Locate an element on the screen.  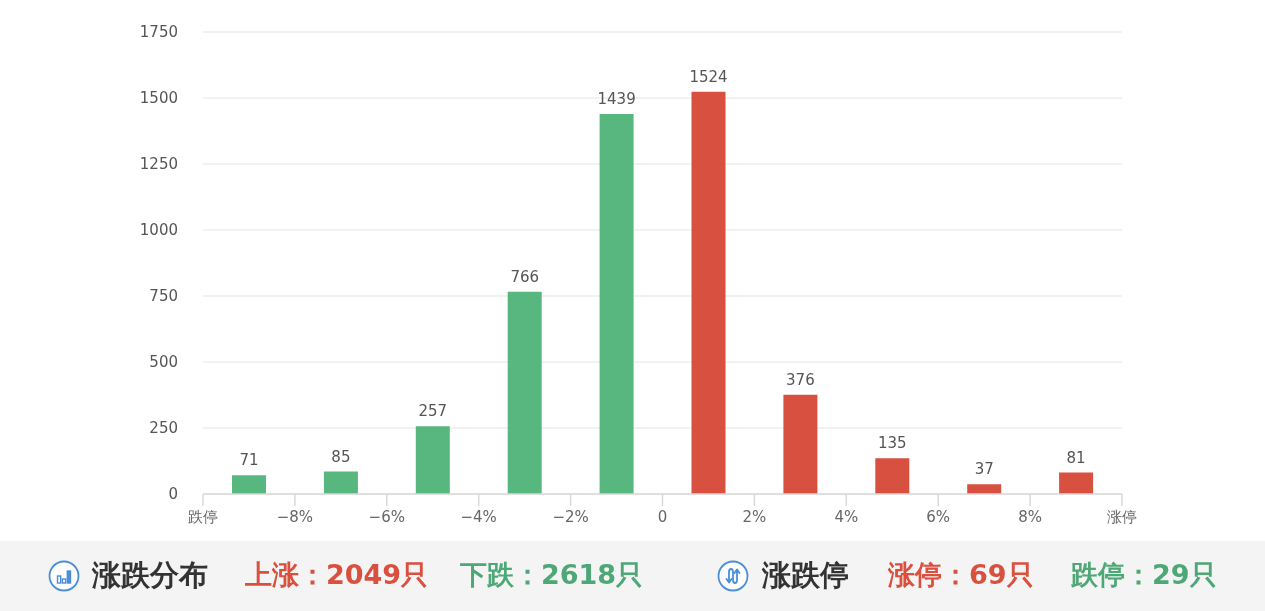
data-label: 257 is located at coordinates (433, 411).